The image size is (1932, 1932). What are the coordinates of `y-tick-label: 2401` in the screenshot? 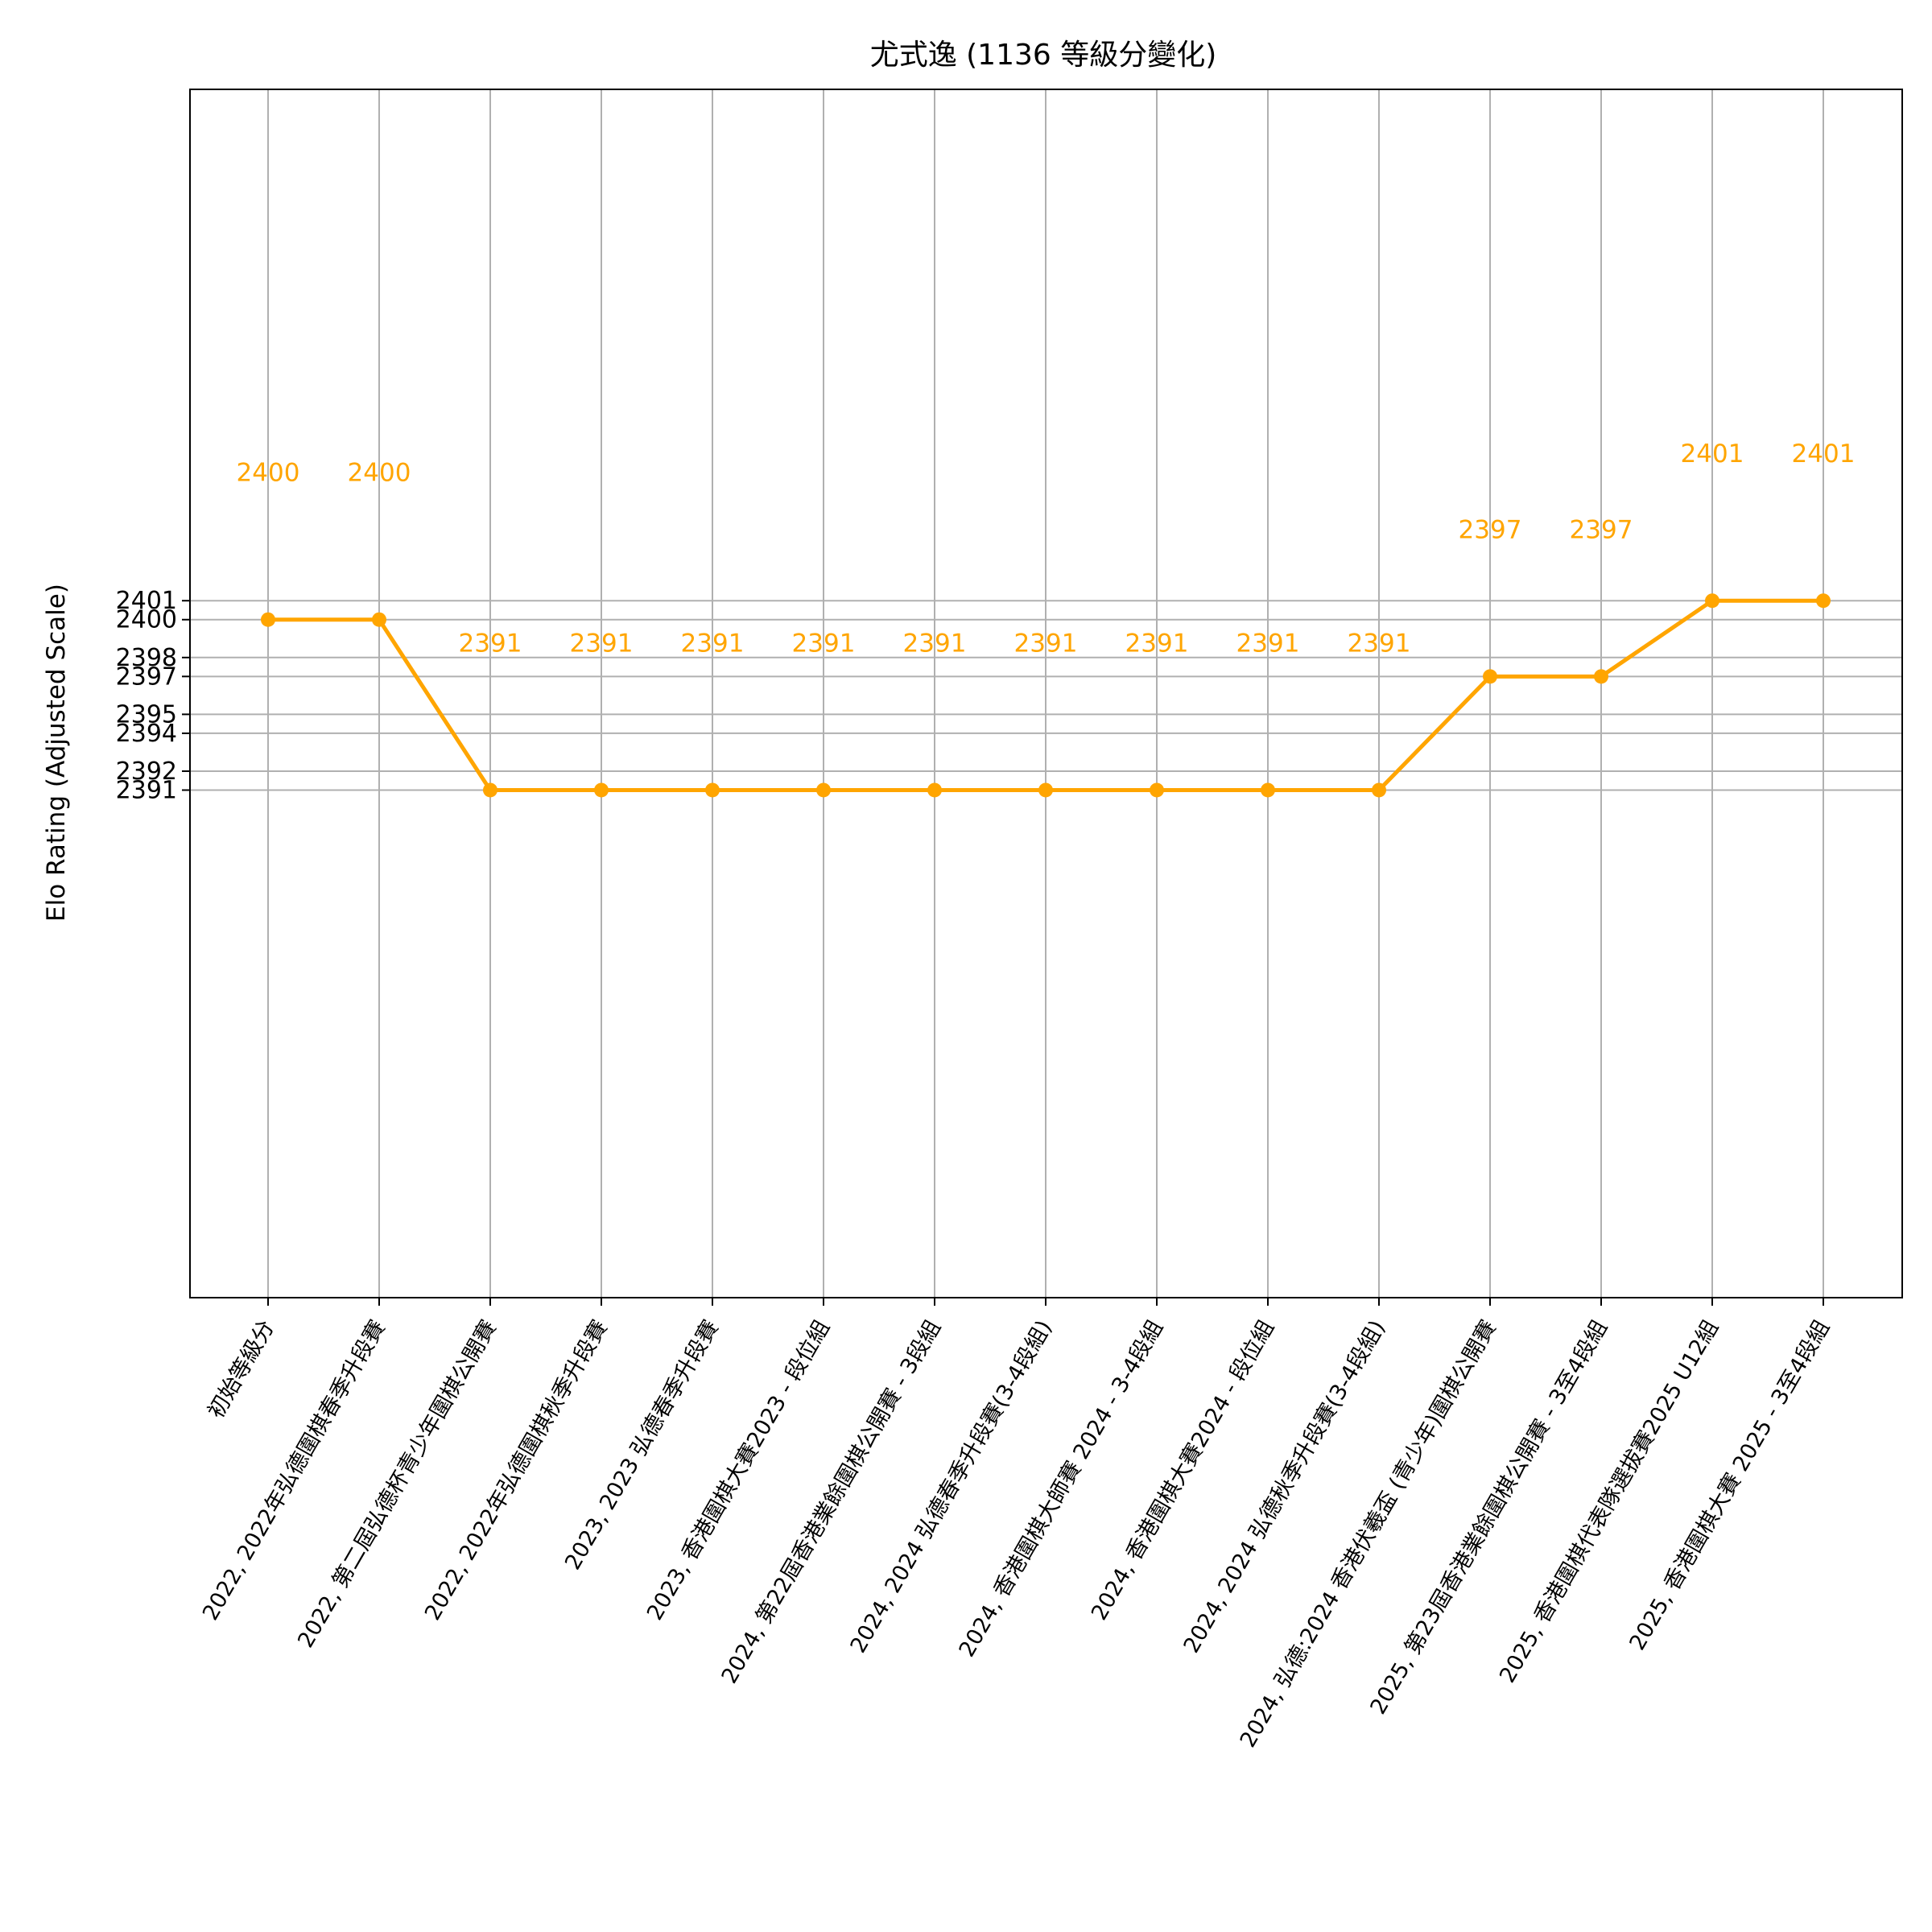 It's located at (146, 601).